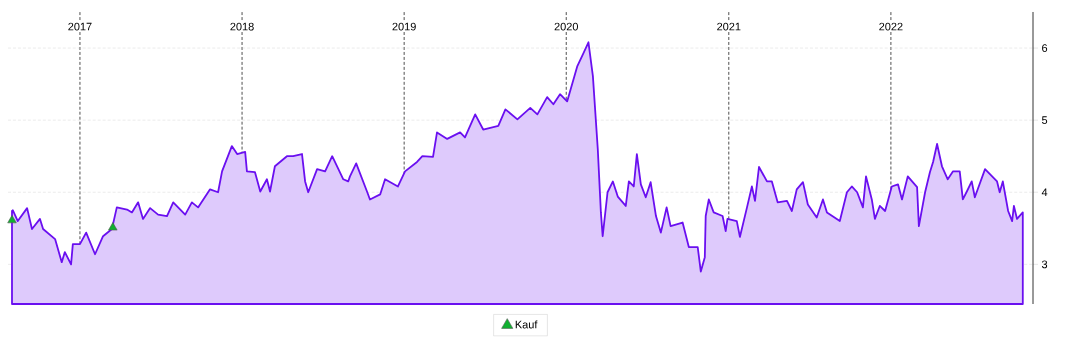 The width and height of the screenshot is (1071, 342). Describe the element at coordinates (1044, 192) in the screenshot. I see `y-tick-label: 4` at that location.